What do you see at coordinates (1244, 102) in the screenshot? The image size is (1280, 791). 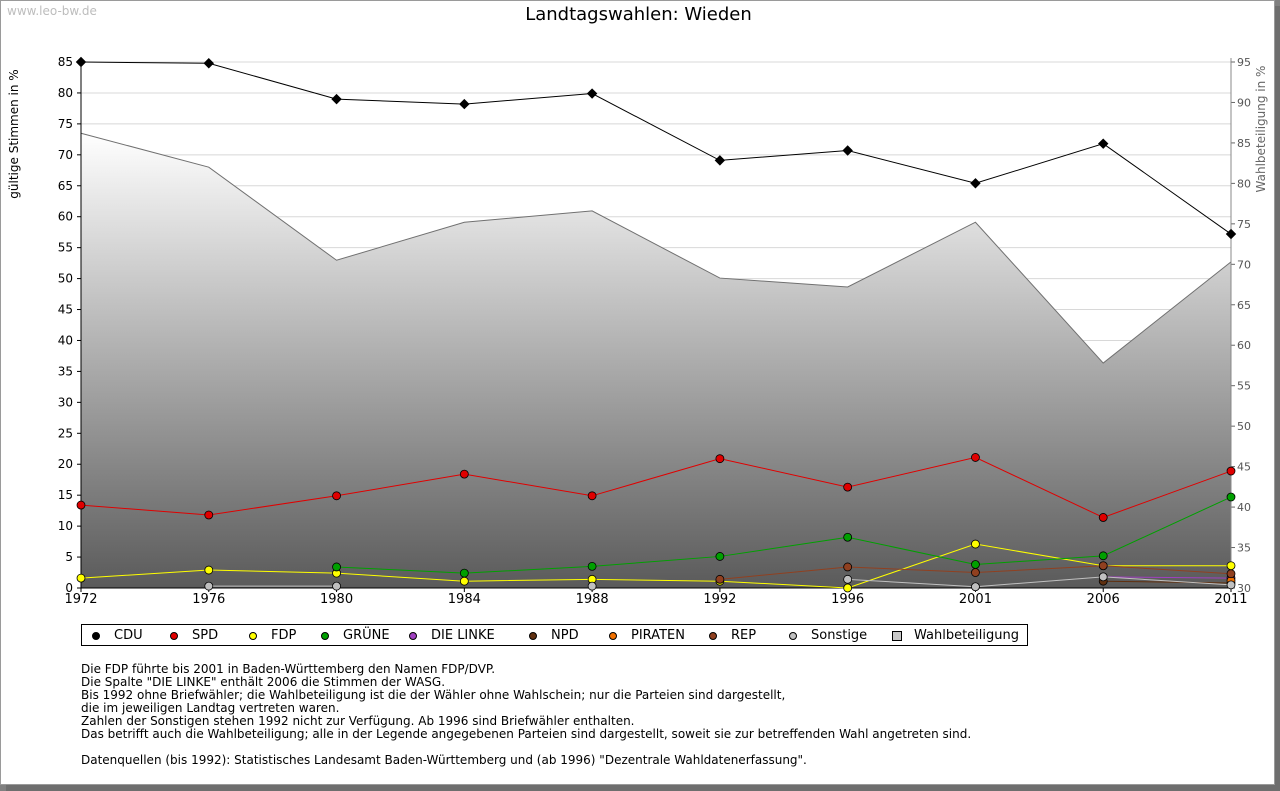 I see `y-tick-label-right: 90` at bounding box center [1244, 102].